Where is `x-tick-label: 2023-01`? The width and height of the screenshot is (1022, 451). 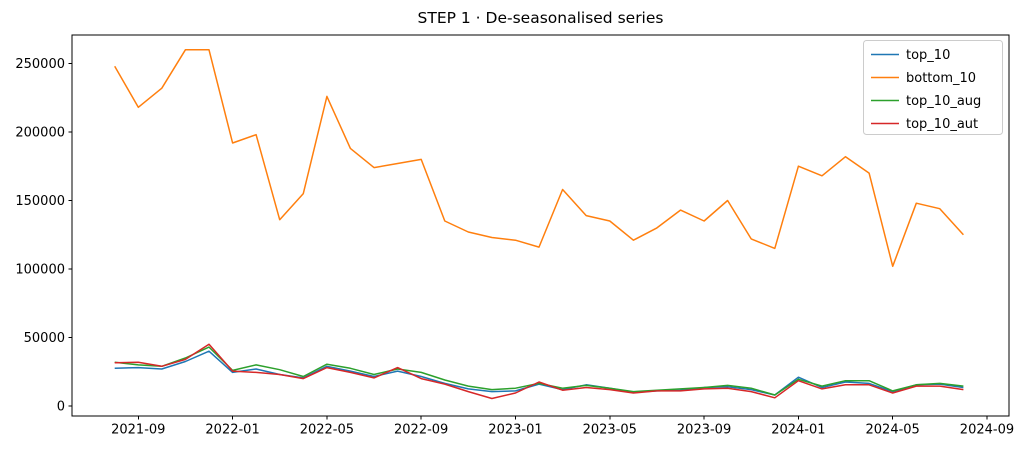 x-tick-label: 2023-01 is located at coordinates (515, 430).